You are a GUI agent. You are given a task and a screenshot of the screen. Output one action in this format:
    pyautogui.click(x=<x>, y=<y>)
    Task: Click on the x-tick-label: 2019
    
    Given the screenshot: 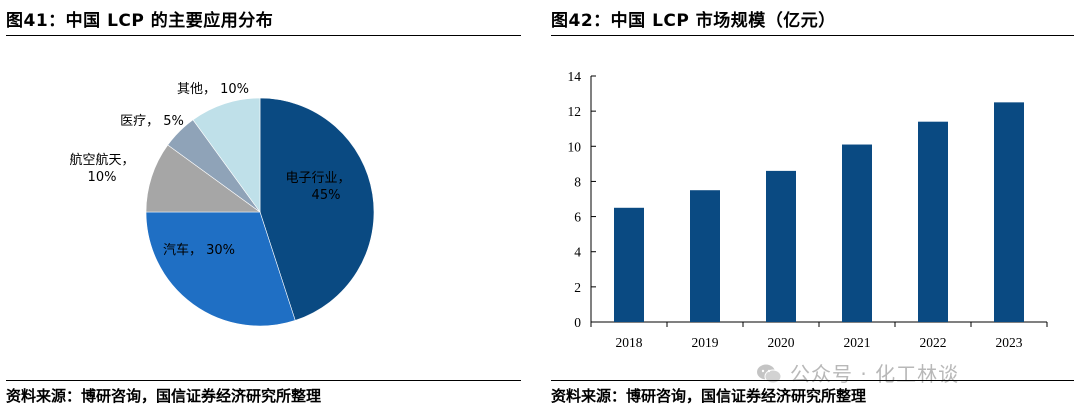 What is the action you would take?
    pyautogui.click(x=705, y=342)
    